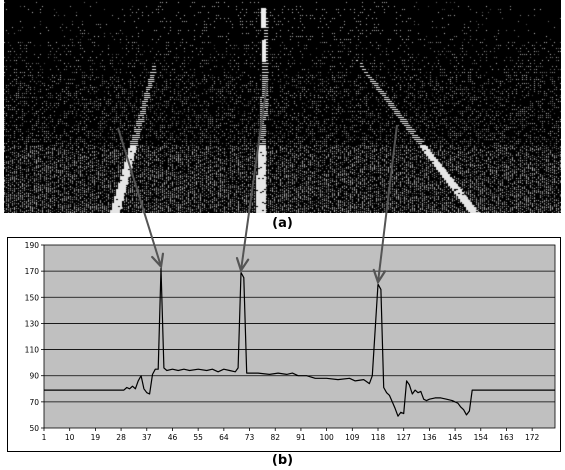 The width and height of the screenshot is (565, 470). I want to click on x-tick-label: 64, so click(224, 437).